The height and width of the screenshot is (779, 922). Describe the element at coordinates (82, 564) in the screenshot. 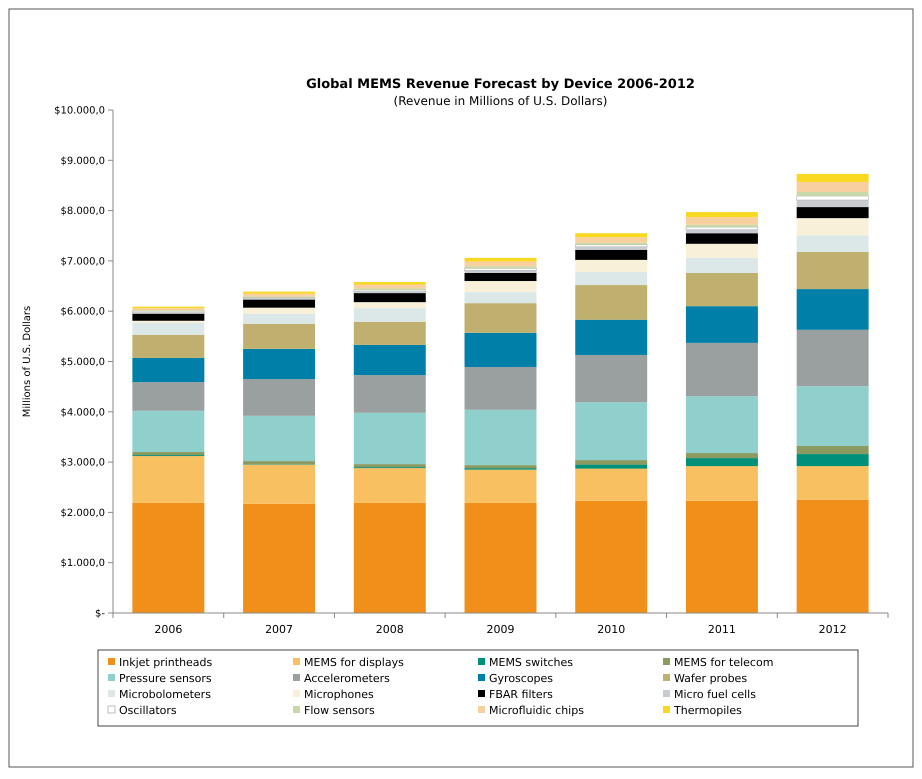

I see `y-tick-label: $1.000,0` at that location.